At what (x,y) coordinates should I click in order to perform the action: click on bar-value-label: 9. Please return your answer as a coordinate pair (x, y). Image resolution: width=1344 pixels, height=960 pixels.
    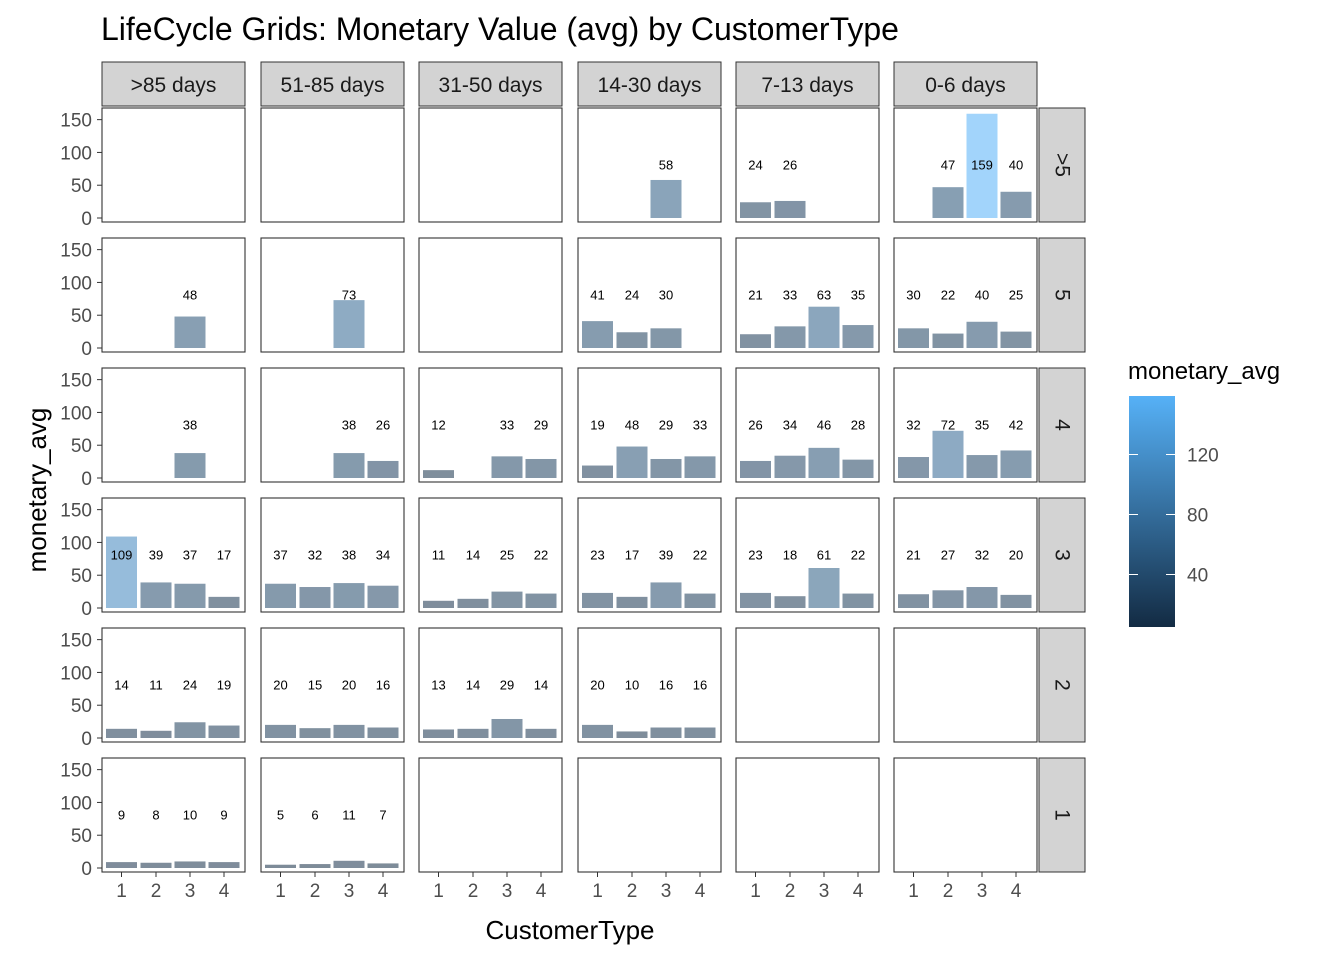
    Looking at the image, I should click on (223, 815).